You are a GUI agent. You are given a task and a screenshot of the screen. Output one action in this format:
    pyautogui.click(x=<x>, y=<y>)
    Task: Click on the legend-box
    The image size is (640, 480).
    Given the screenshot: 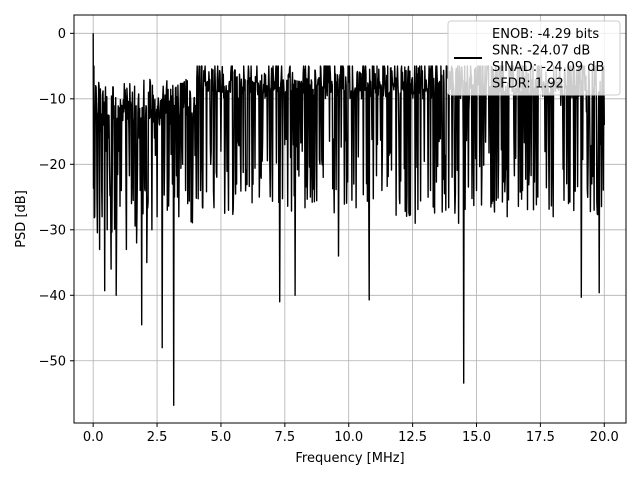 What is the action you would take?
    pyautogui.click(x=534, y=58)
    